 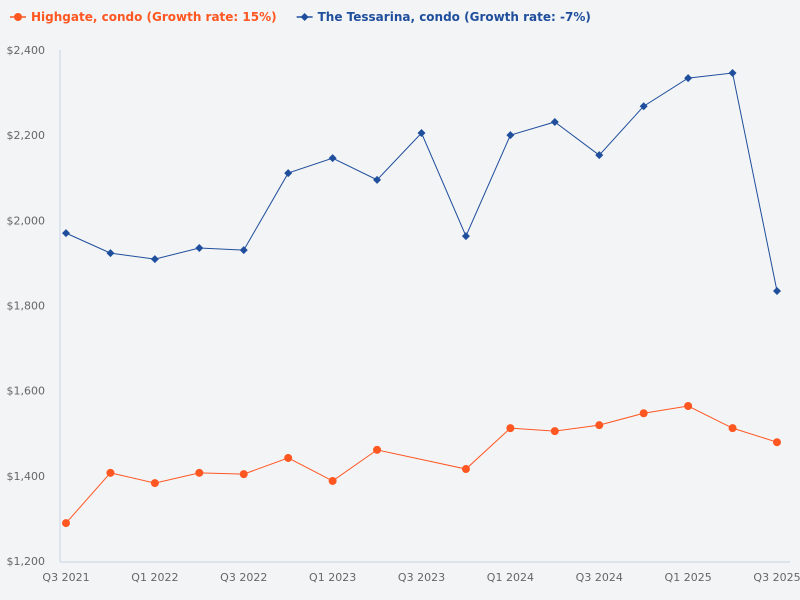 I want to click on legend-label: Highgate, condo (Growth rate: 15%), so click(x=154, y=17).